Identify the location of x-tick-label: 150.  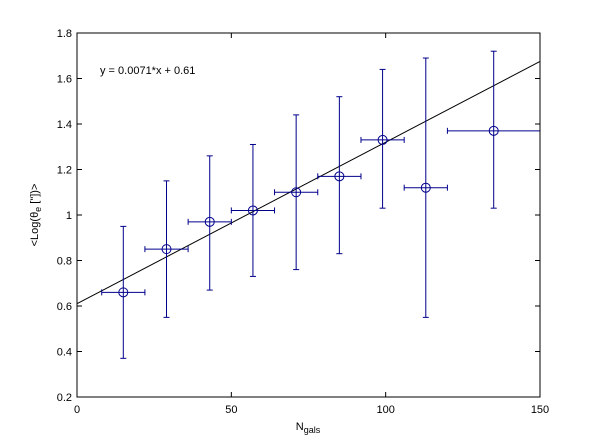
(540, 410).